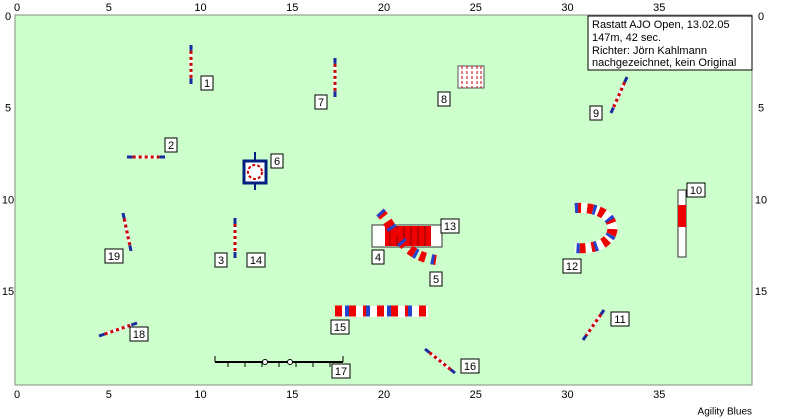 The image size is (800, 419). What do you see at coordinates (682, 216) in the screenshot?
I see `long-jump-plank` at bounding box center [682, 216].